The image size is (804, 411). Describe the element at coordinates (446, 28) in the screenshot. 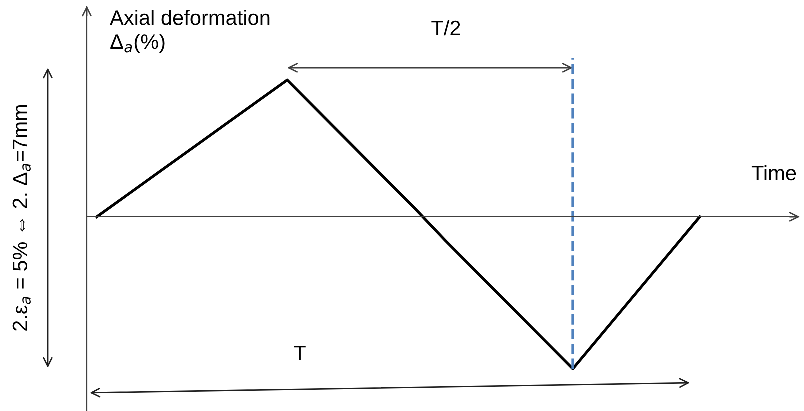

I see `text: T/2` at that location.